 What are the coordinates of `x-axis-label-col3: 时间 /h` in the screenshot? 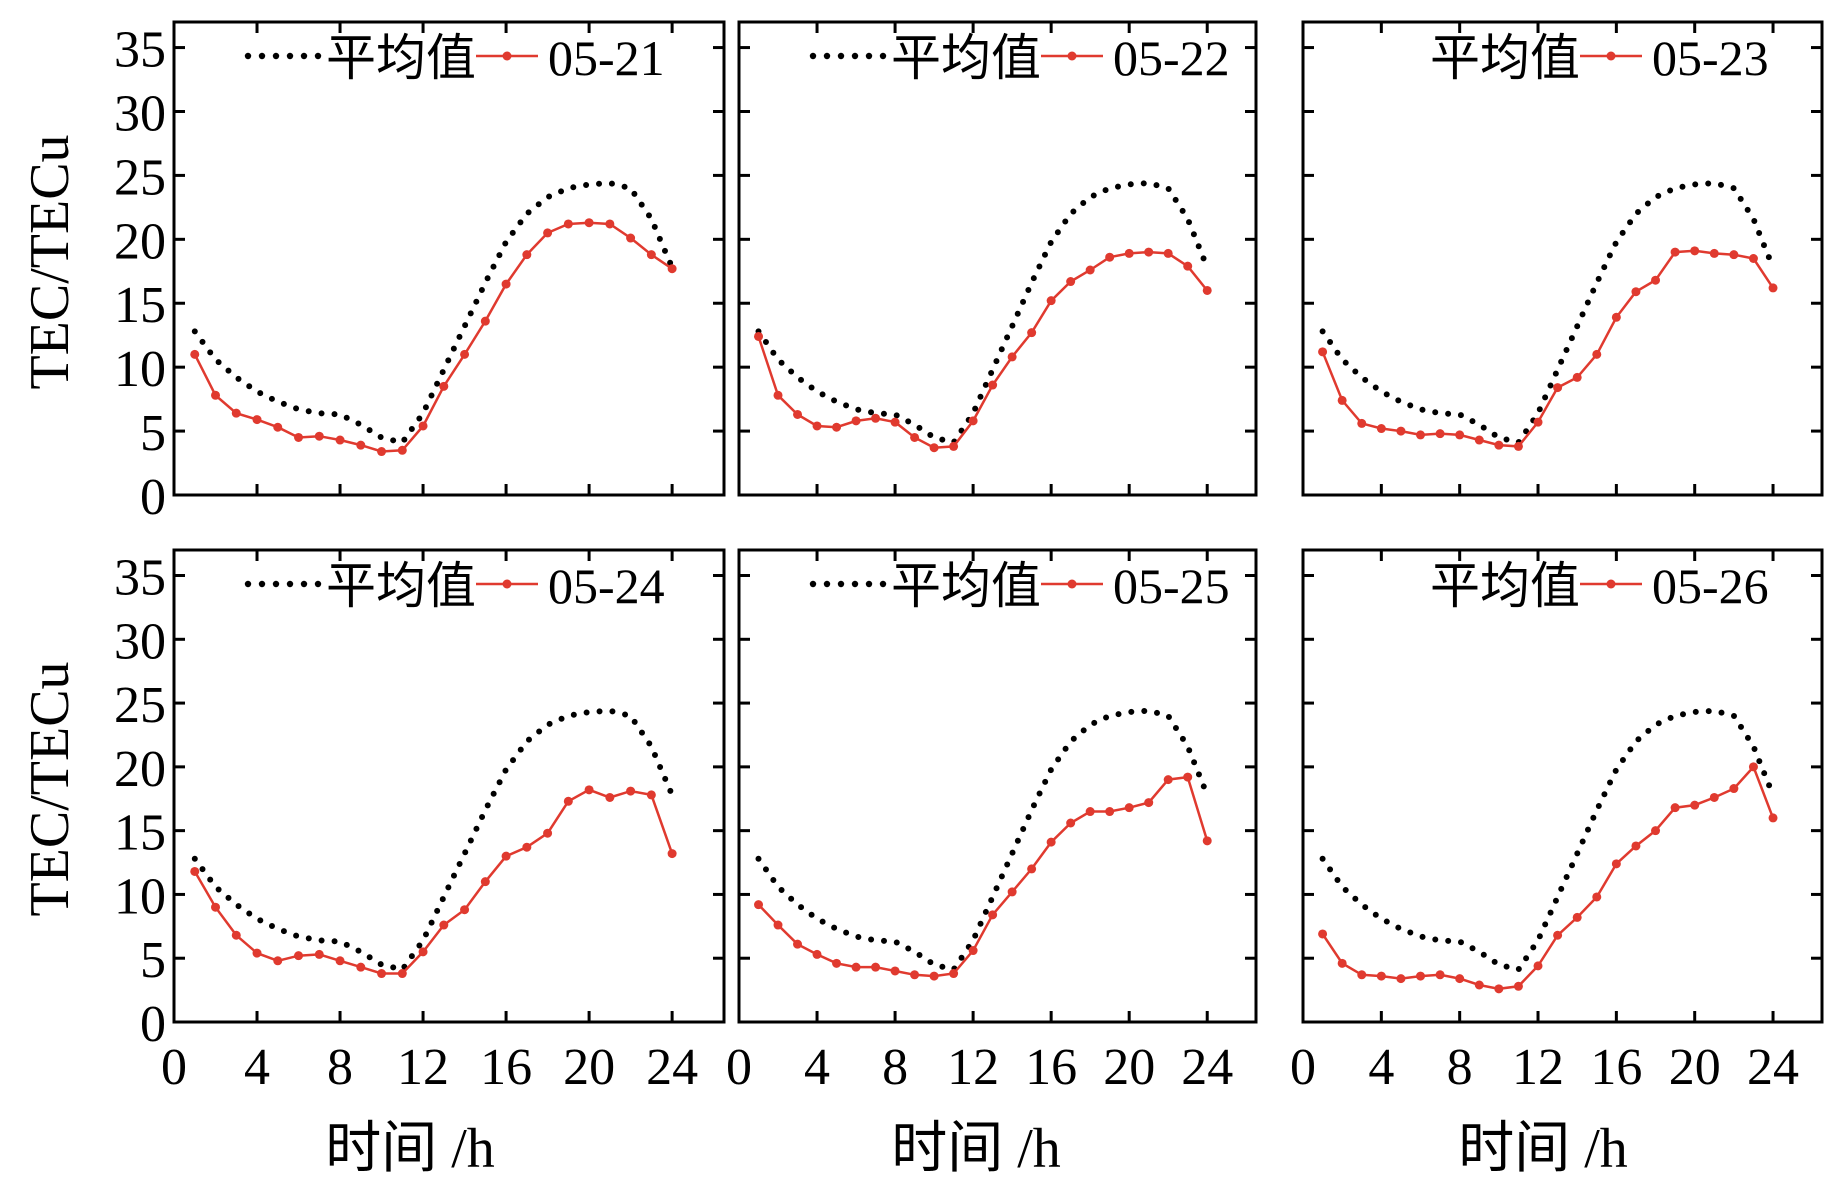 It's located at (1543, 1149).